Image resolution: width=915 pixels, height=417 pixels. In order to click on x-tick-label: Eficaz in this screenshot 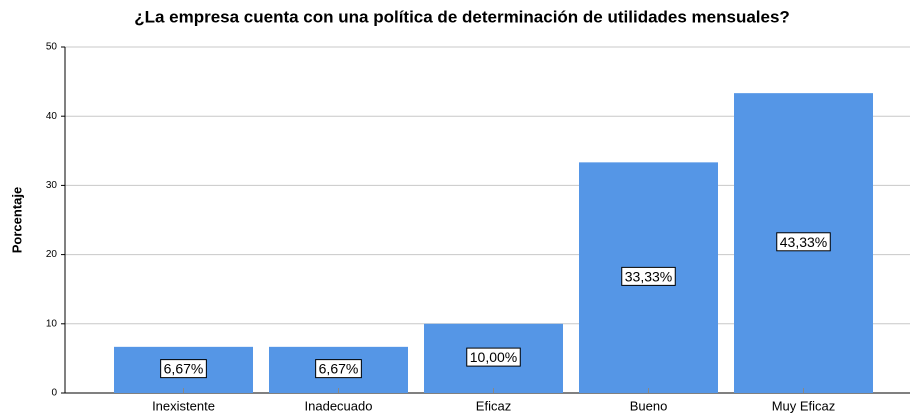, I will do `click(493, 405)`.